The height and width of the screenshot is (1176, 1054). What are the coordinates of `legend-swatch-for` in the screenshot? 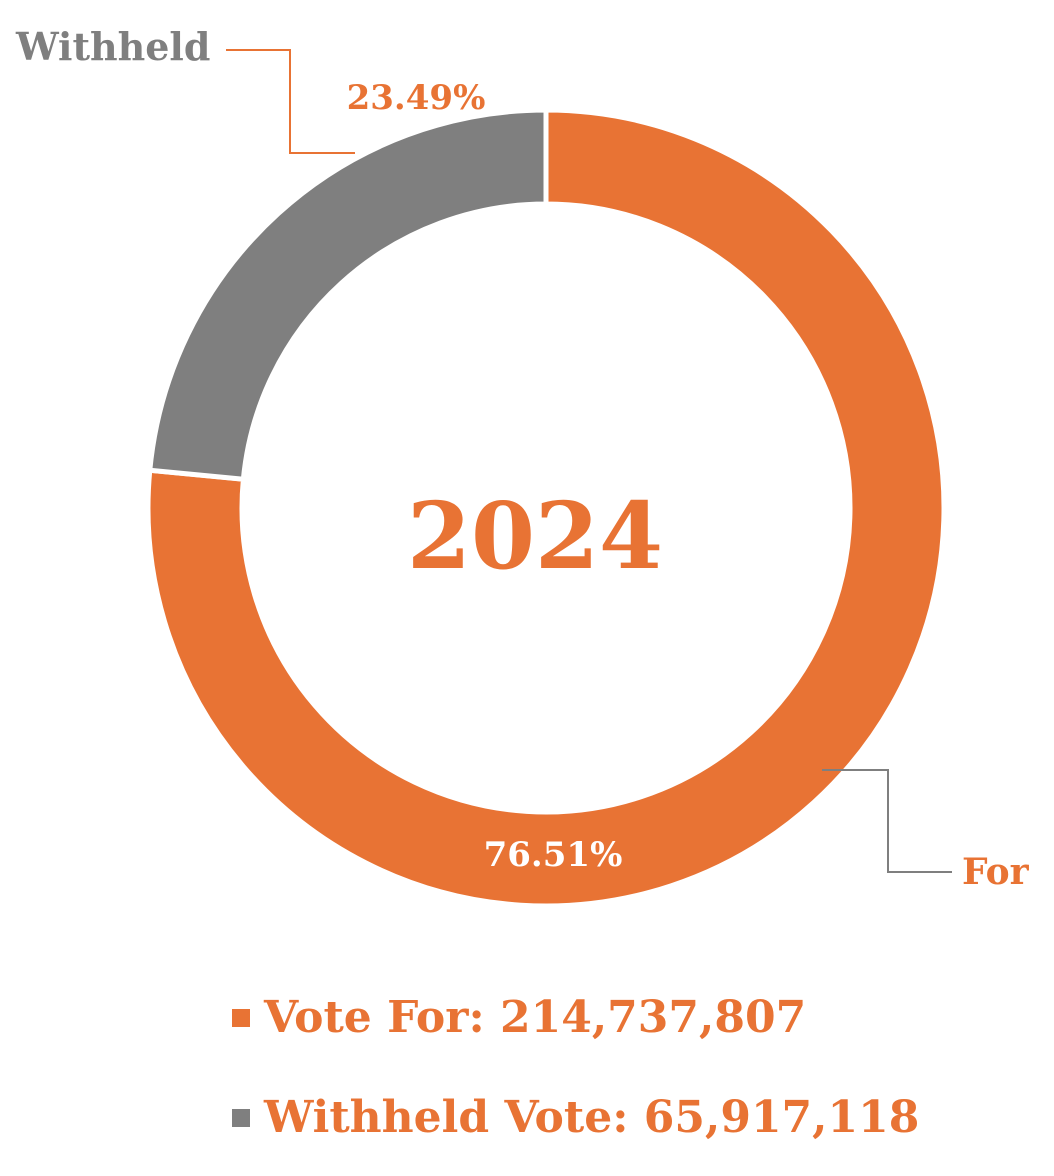 It's located at (241, 1018).